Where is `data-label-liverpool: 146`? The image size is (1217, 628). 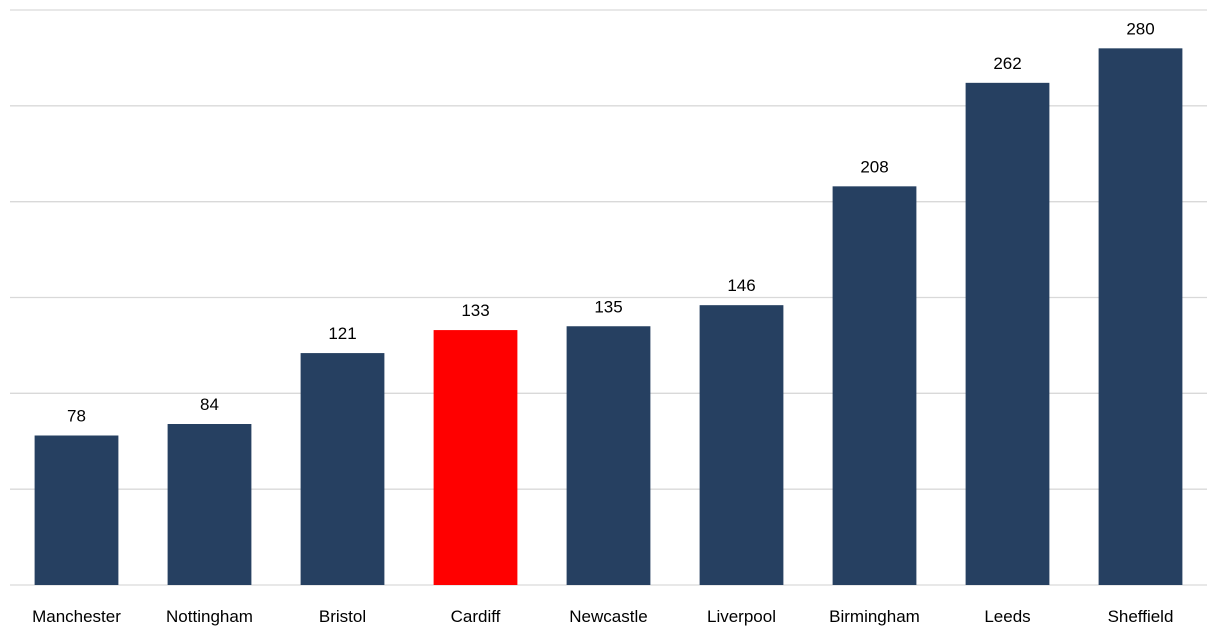
data-label-liverpool: 146 is located at coordinates (741, 285).